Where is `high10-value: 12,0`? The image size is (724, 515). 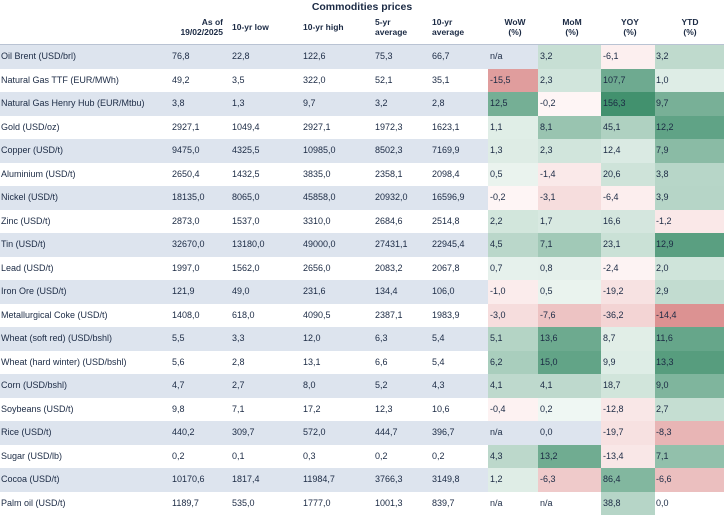
high10-value: 12,0 is located at coordinates (312, 338).